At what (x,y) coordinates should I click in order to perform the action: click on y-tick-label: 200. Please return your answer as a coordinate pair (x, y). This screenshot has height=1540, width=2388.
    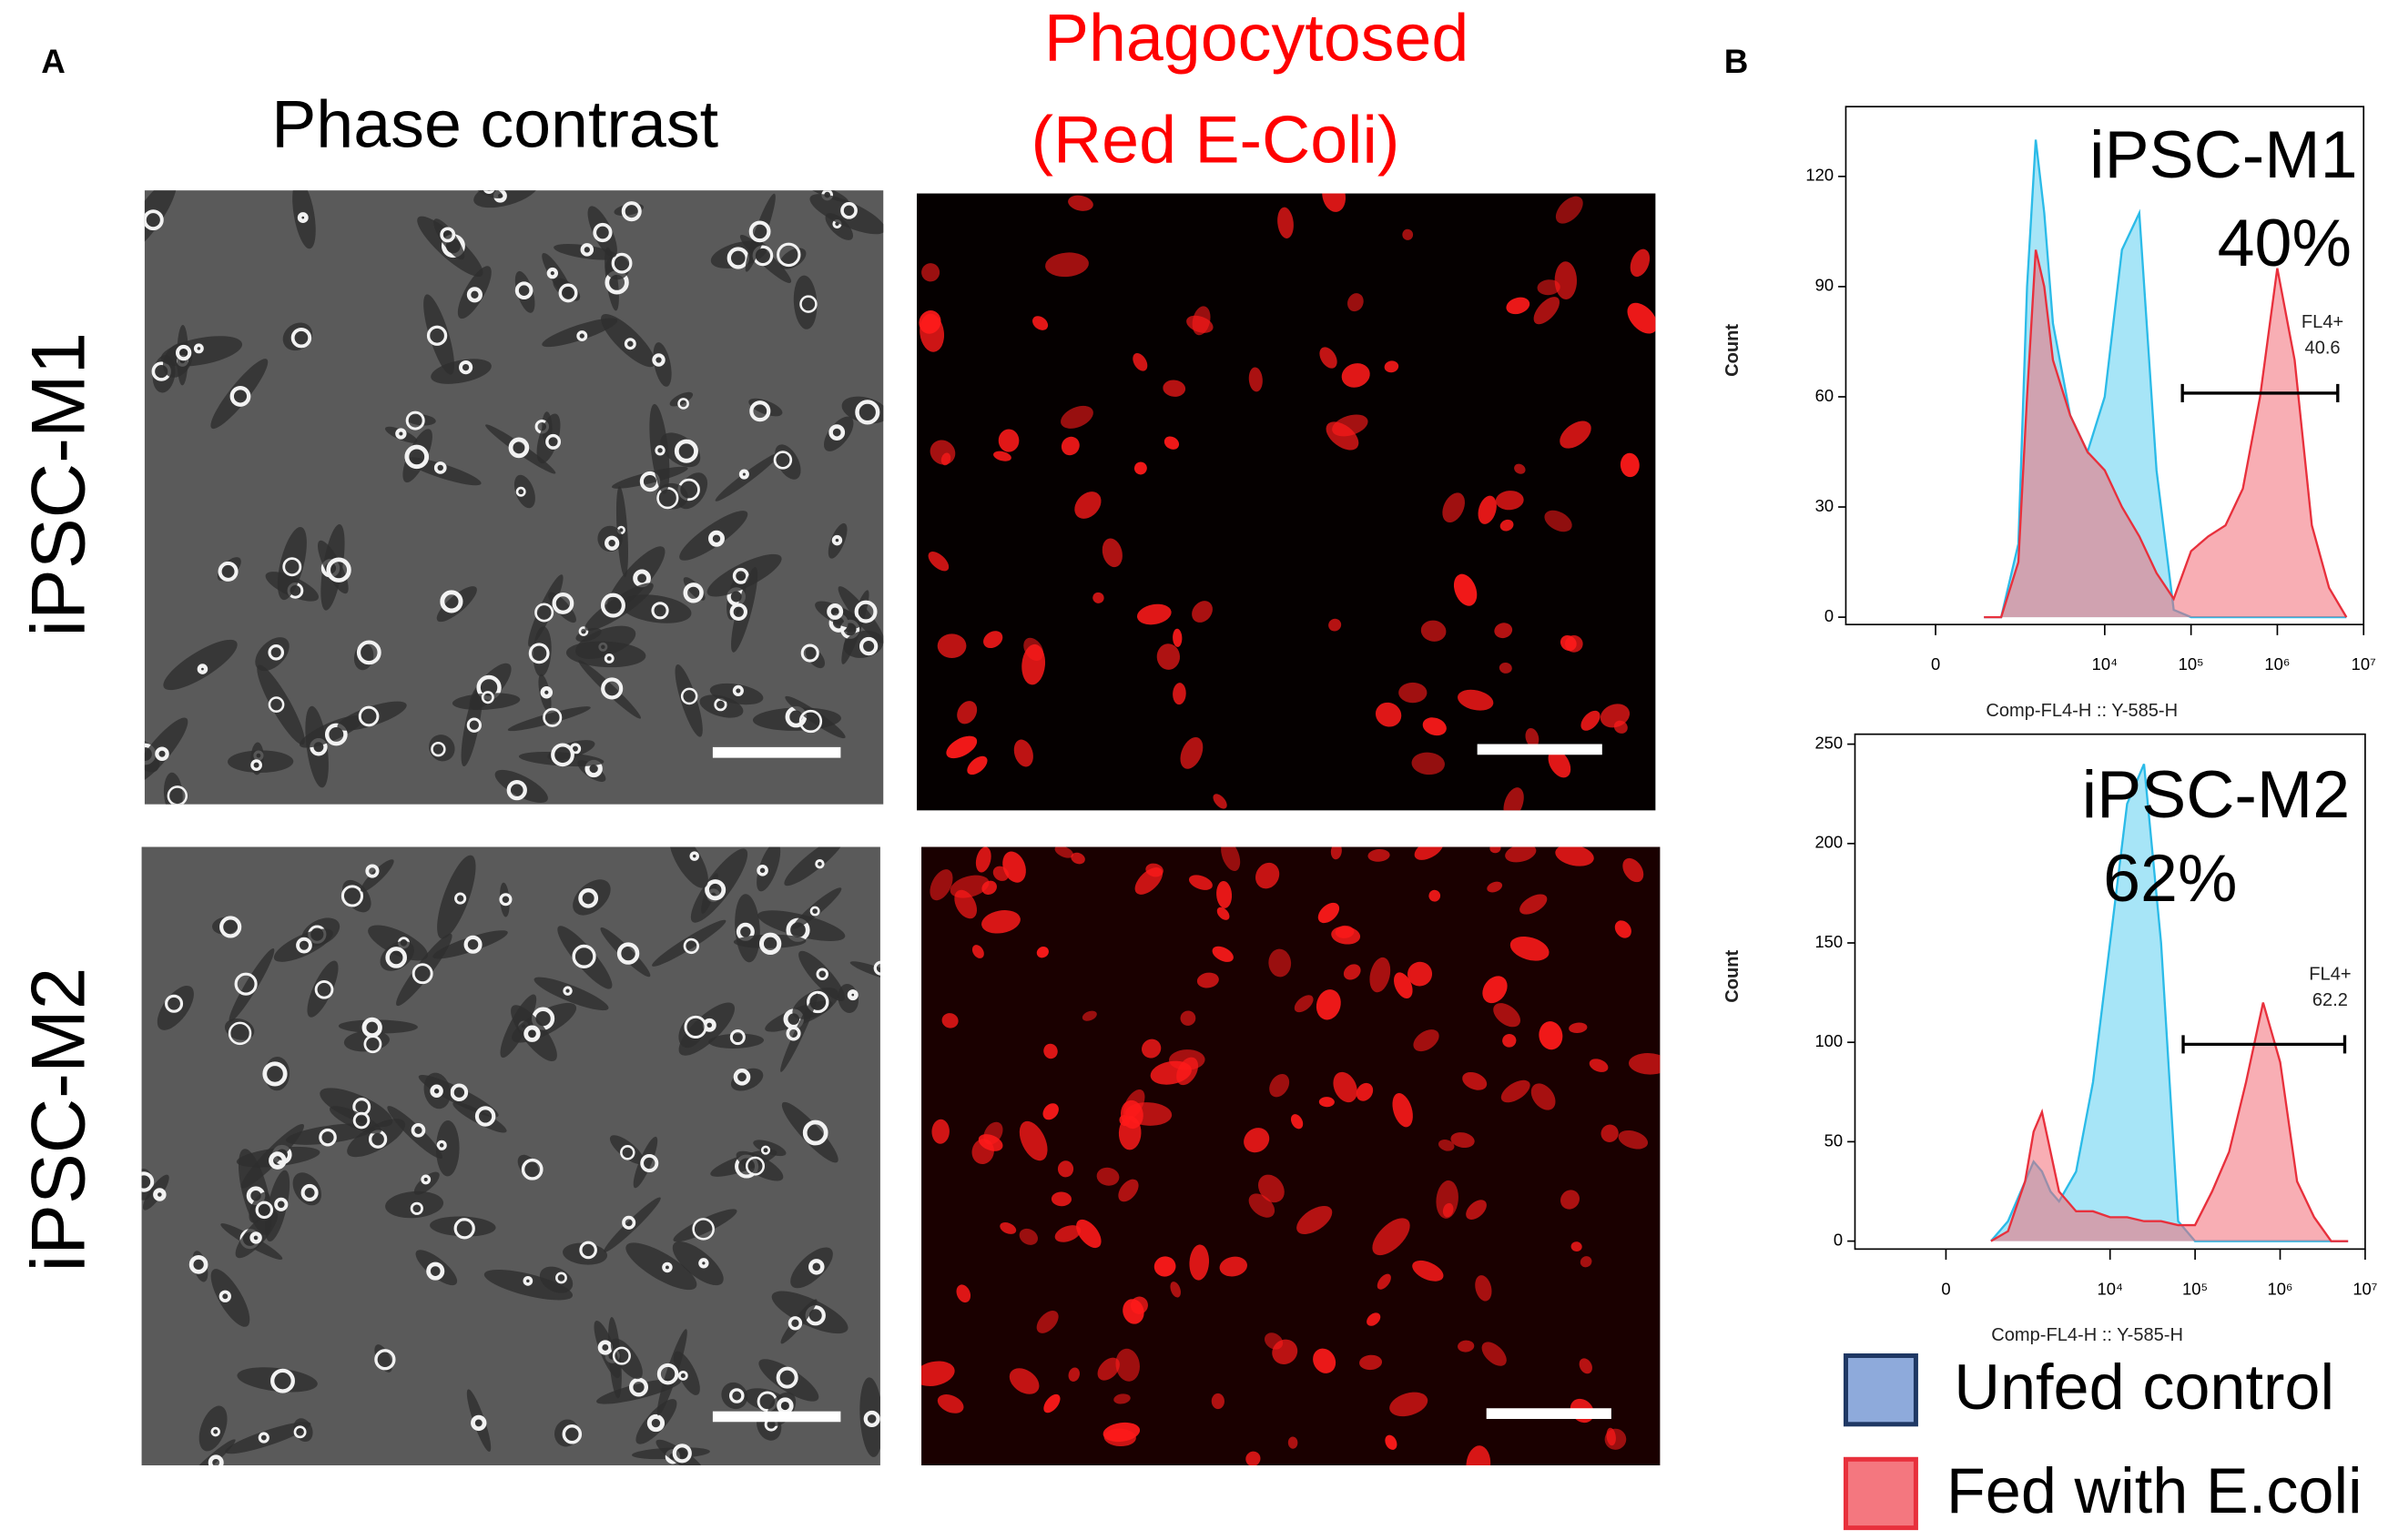
    Looking at the image, I should click on (1828, 842).